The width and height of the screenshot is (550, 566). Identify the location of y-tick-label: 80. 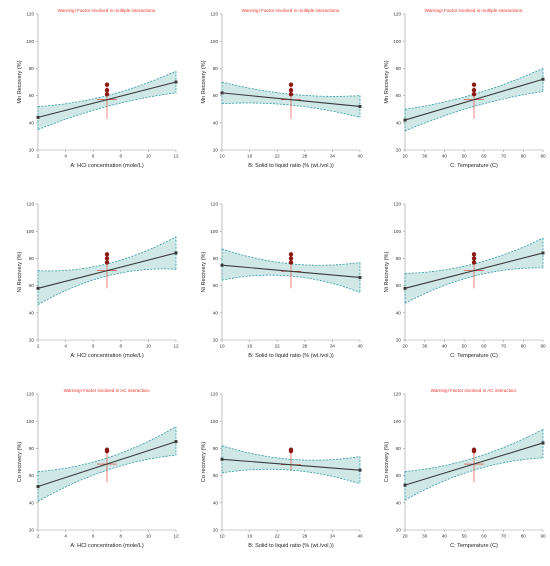
(399, 258).